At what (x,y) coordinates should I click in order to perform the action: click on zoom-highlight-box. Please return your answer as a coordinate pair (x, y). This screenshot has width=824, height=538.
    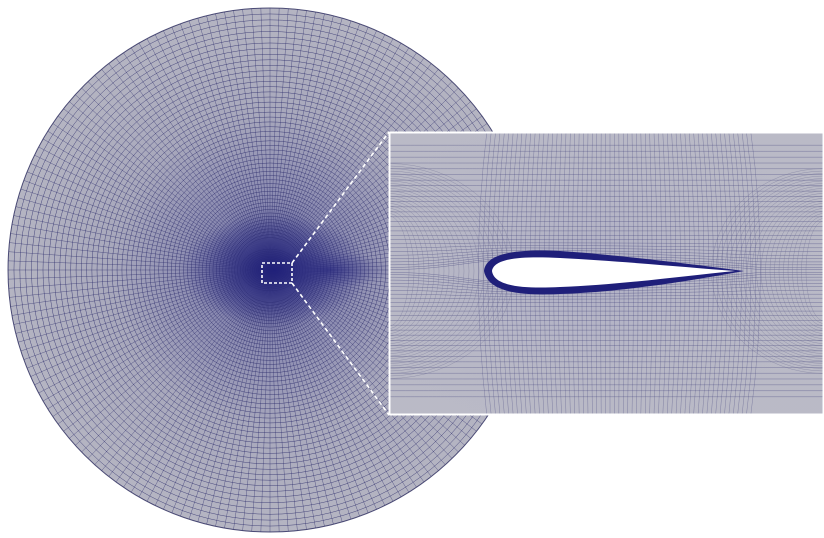
    Looking at the image, I should click on (277, 273).